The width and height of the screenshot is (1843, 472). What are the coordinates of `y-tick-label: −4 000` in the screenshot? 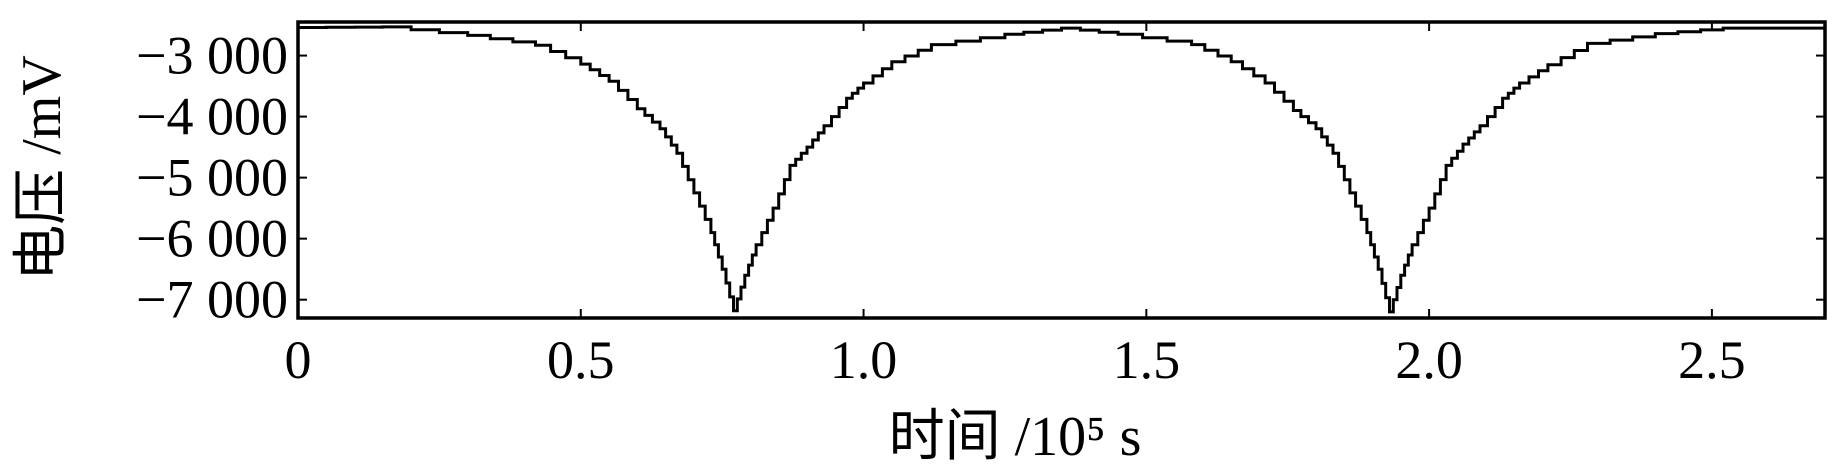 It's located at (212, 117).